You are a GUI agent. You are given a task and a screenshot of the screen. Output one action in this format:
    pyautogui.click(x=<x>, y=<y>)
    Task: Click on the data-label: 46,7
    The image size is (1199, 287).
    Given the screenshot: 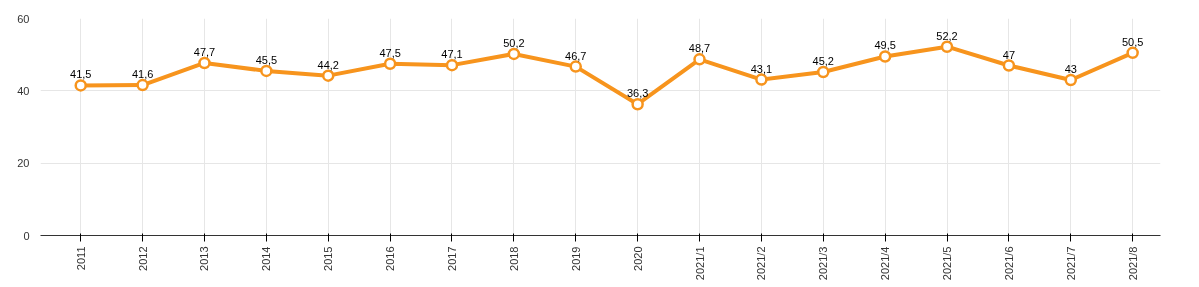 What is the action you would take?
    pyautogui.click(x=576, y=55)
    